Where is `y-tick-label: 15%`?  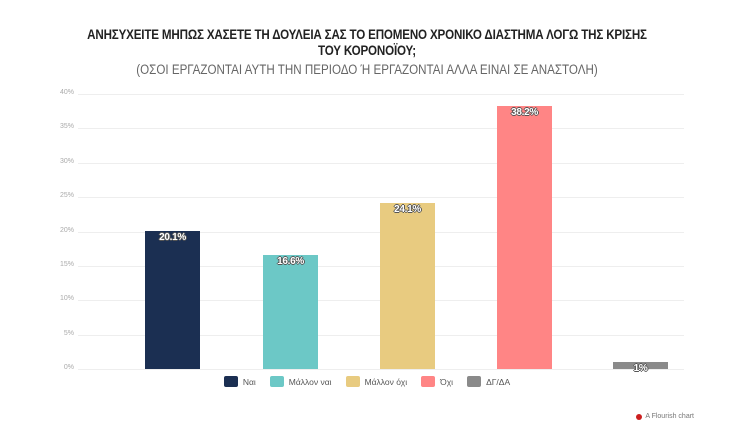 y-tick-label: 15% is located at coordinates (66, 264).